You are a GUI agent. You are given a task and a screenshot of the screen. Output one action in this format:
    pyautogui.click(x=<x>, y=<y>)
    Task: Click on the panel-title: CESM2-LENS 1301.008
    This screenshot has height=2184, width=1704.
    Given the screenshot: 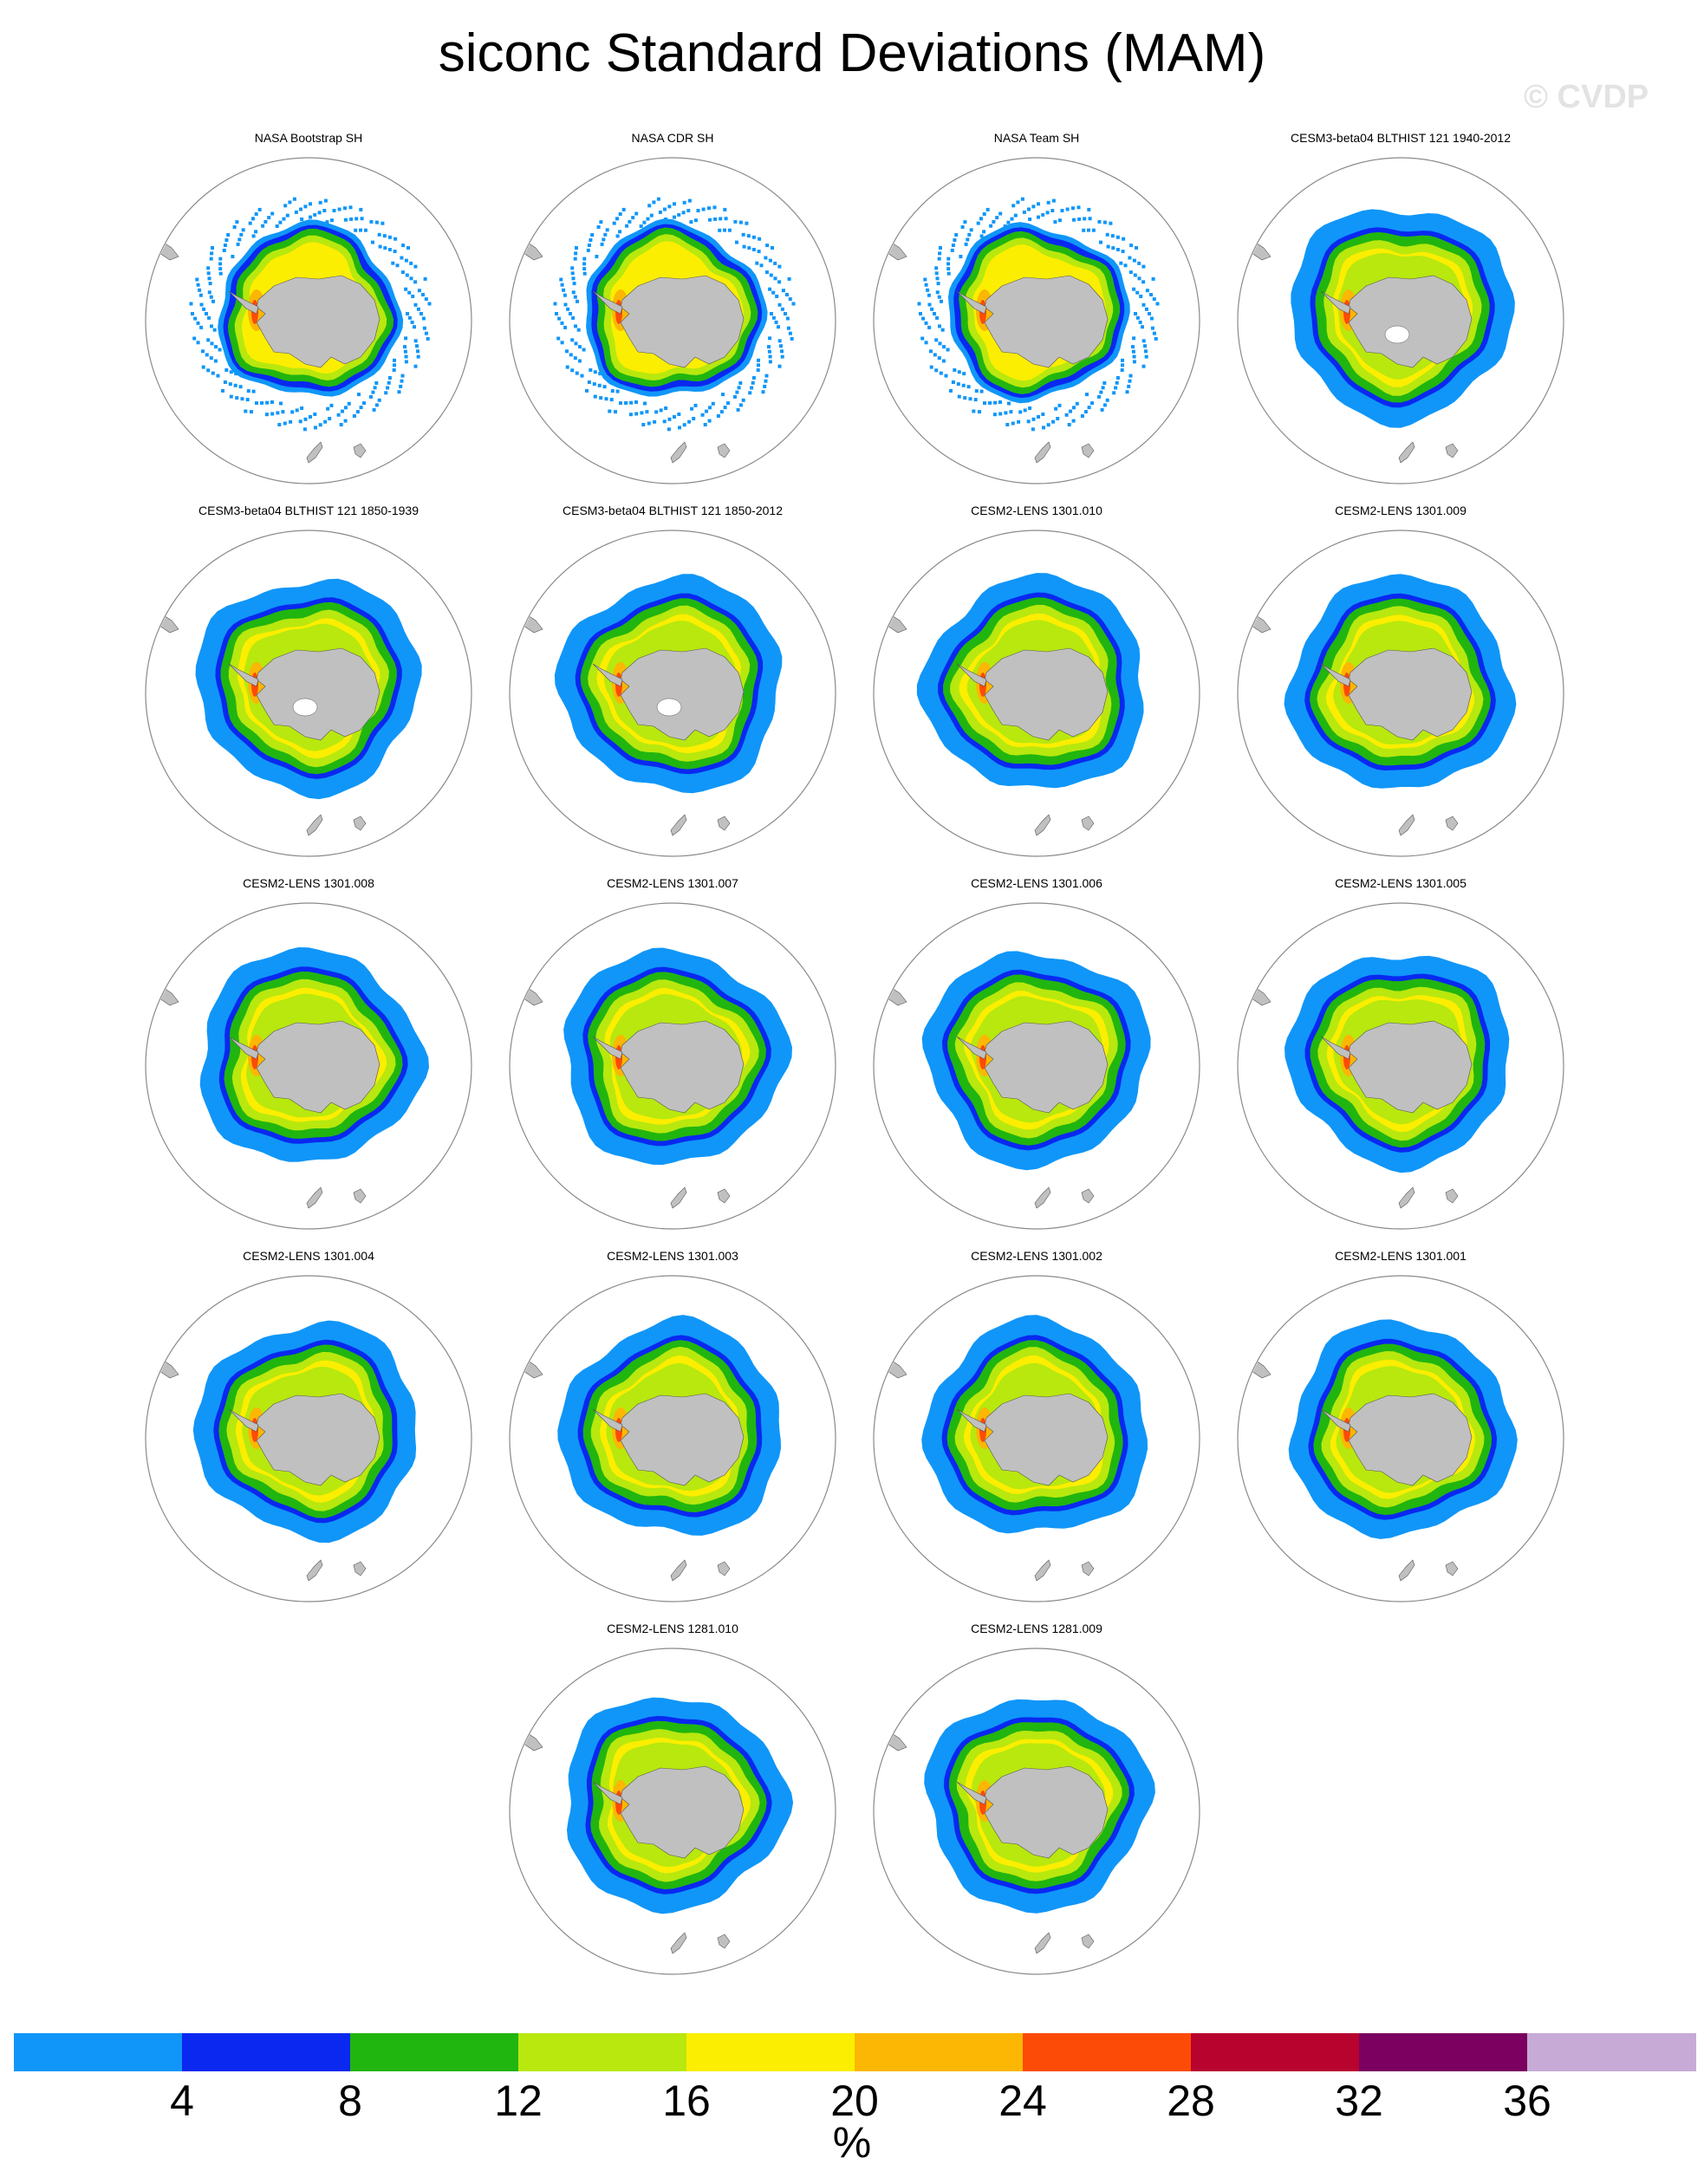 What is the action you would take?
    pyautogui.click(x=308, y=883)
    